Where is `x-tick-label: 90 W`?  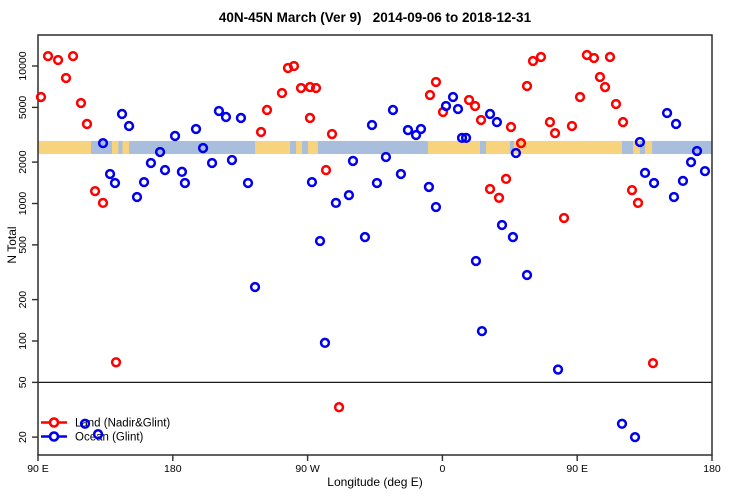
x-tick-label: 90 W is located at coordinates (307, 469).